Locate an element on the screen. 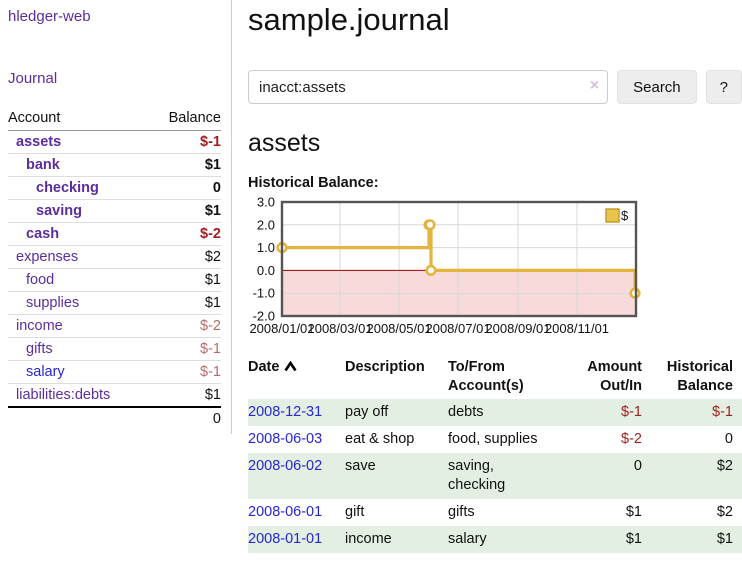  x-tick-label: 2008/01/01 is located at coordinates (281, 328).